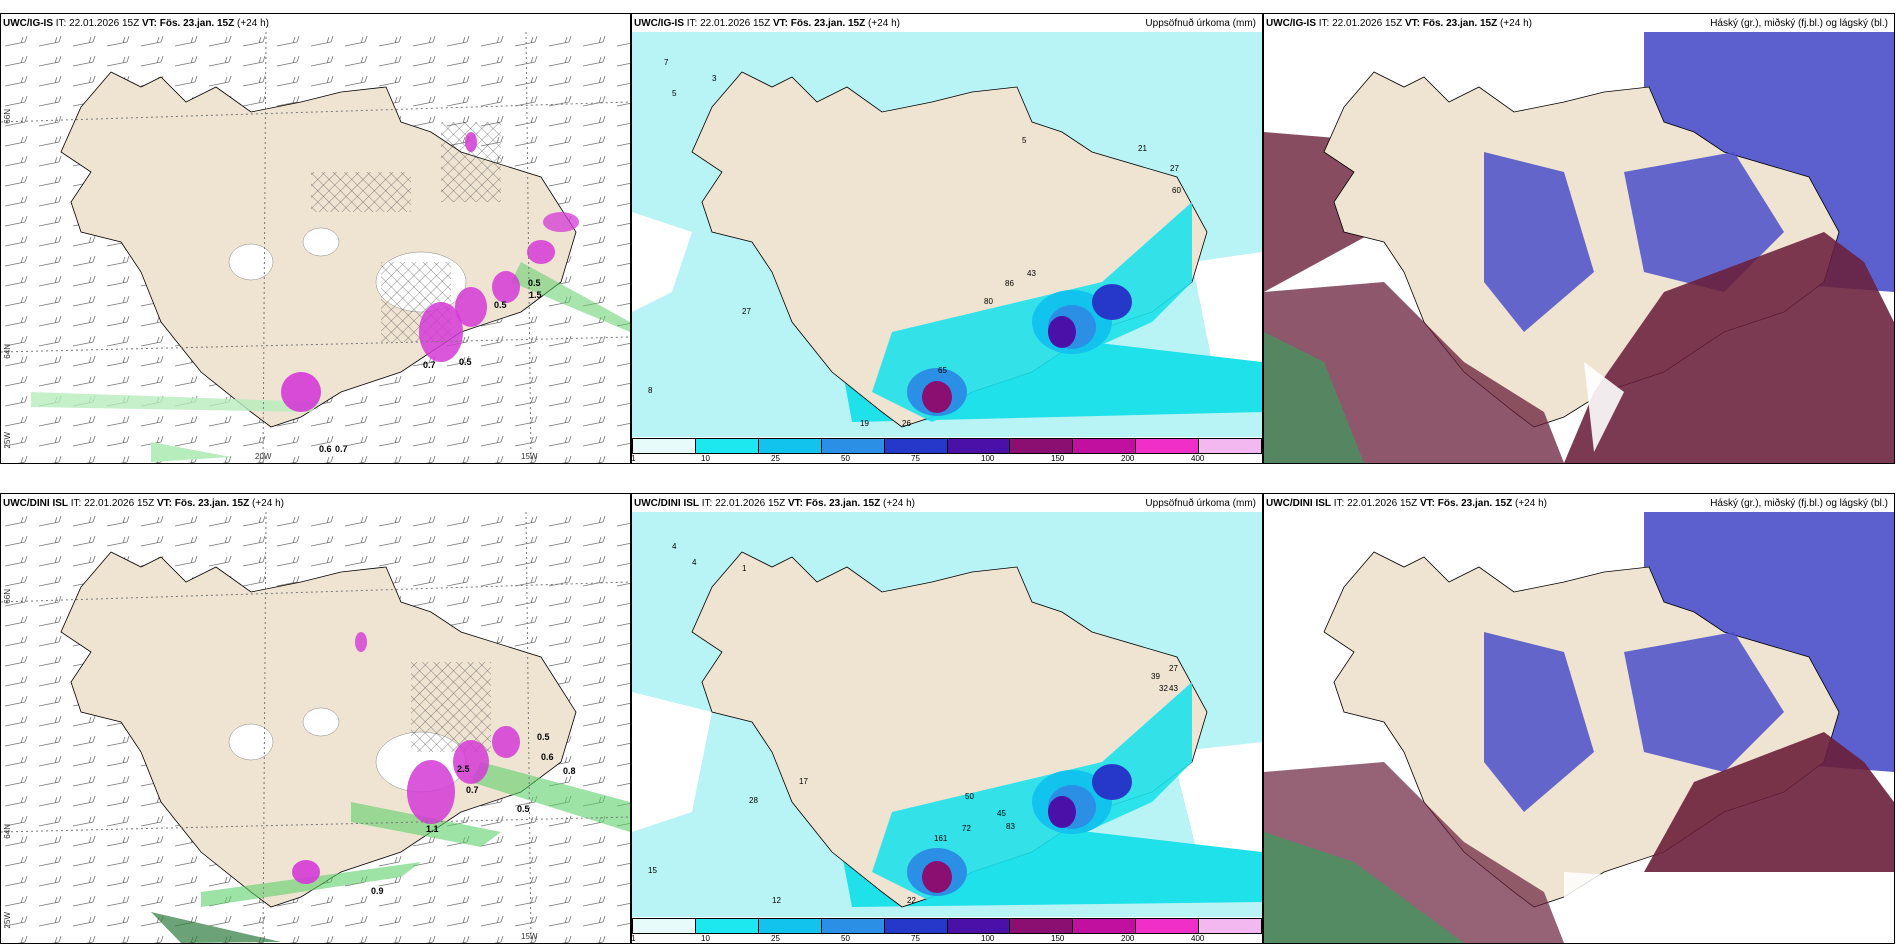  Describe the element at coordinates (988, 301) in the screenshot. I see `precip-value: 80` at that location.